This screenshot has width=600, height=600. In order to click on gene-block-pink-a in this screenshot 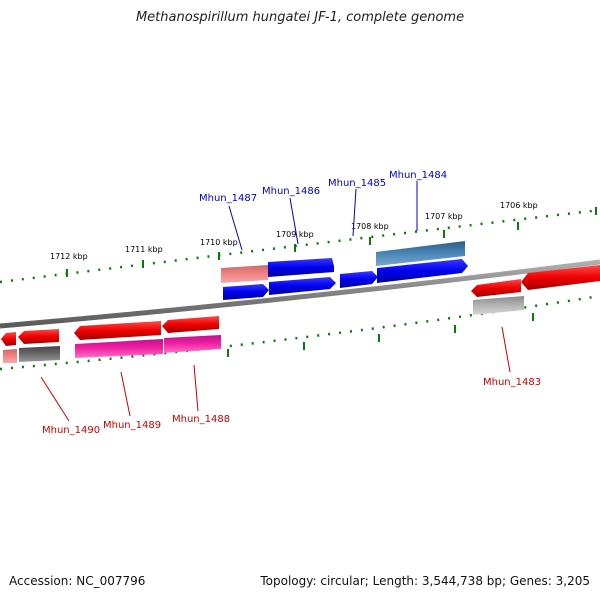, I will do `click(119, 348)`.